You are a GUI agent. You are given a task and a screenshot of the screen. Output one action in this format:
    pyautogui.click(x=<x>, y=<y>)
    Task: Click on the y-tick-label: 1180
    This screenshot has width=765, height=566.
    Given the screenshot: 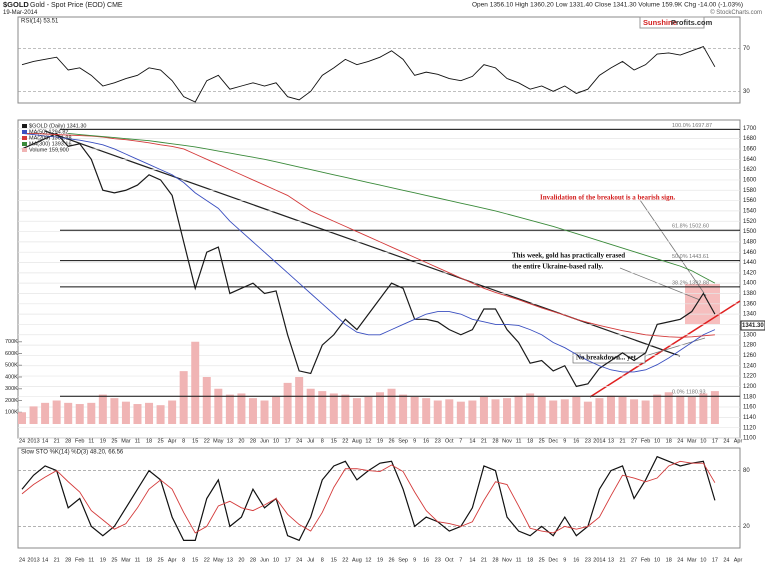 What is the action you would take?
    pyautogui.click(x=750, y=397)
    